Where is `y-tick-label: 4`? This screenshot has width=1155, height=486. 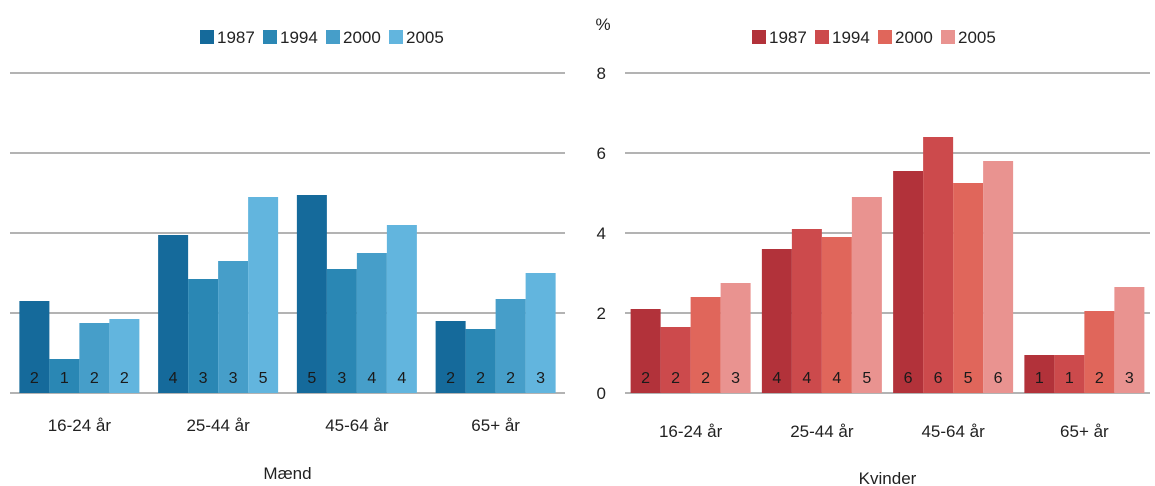 y-tick-label: 4 is located at coordinates (601, 233).